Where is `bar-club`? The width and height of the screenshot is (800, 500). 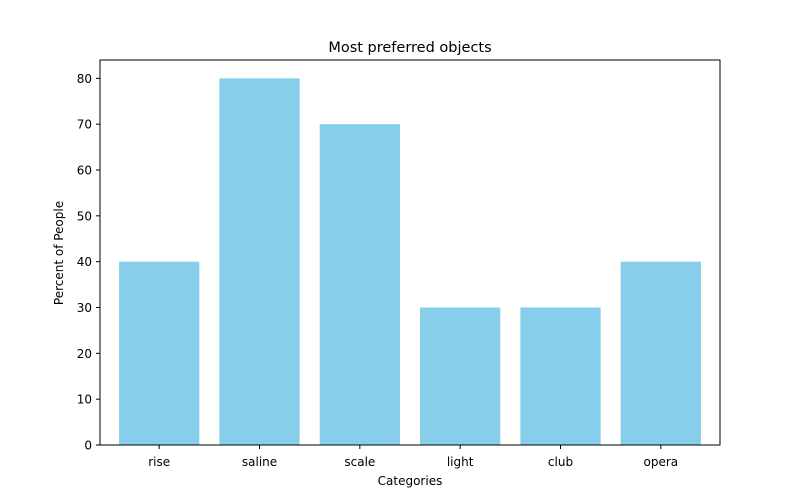
bar-club is located at coordinates (560, 376).